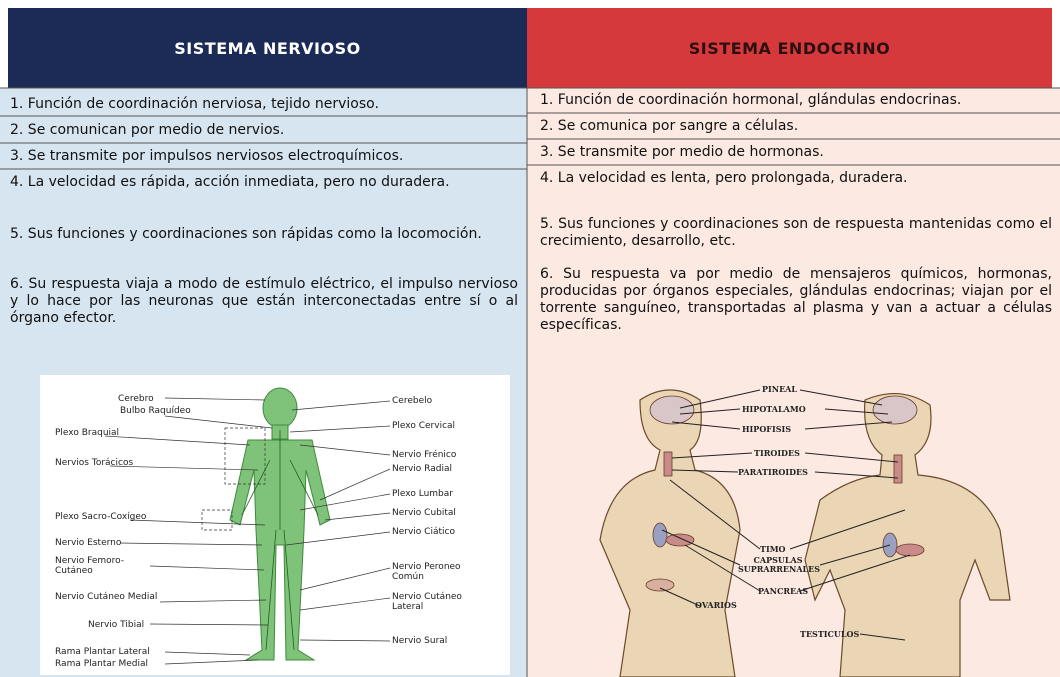  I want to click on nerve-label: Plexo Sacro-Coxígeo, so click(101, 517).